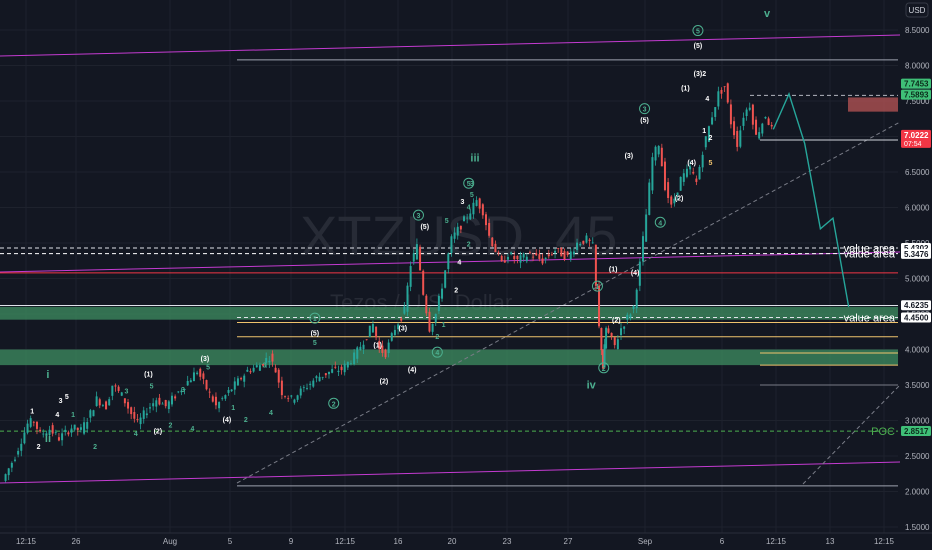  Describe the element at coordinates (917, 66) in the screenshot. I see `price-tick-label: 8.0000` at that location.